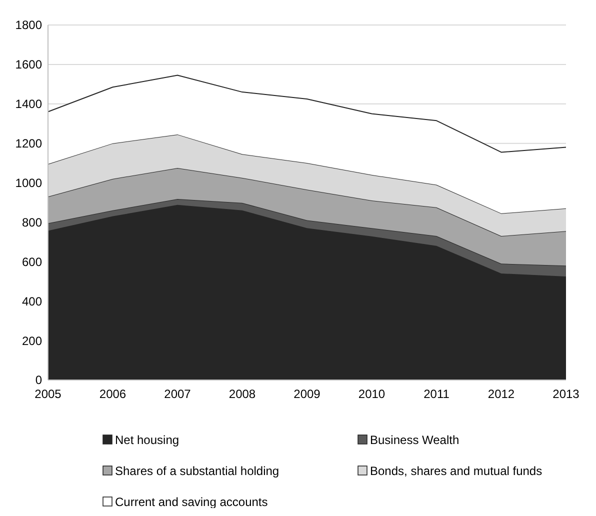 The height and width of the screenshot is (516, 596). What do you see at coordinates (456, 471) in the screenshot?
I see `legend-label: Bonds, shares and mutual funds` at bounding box center [456, 471].